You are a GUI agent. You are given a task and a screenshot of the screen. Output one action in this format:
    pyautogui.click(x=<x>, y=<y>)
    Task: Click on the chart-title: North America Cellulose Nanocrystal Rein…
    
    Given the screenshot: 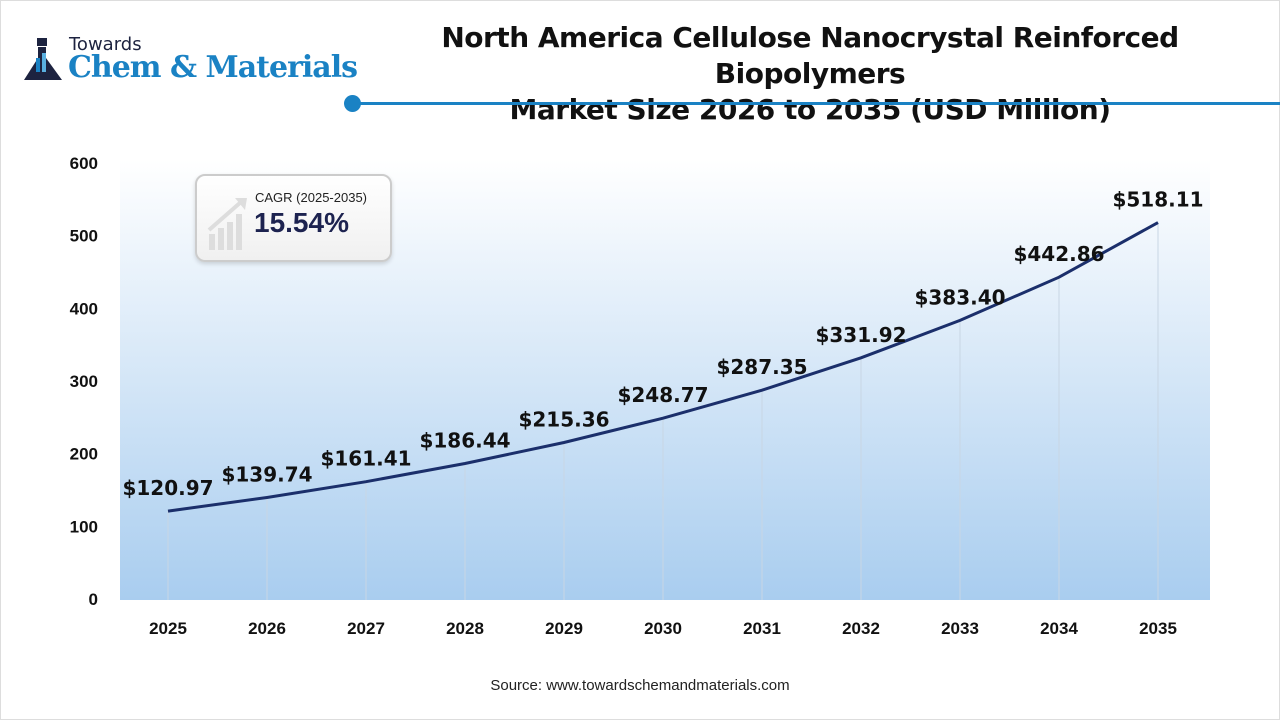 What is the action you would take?
    pyautogui.click(x=810, y=74)
    